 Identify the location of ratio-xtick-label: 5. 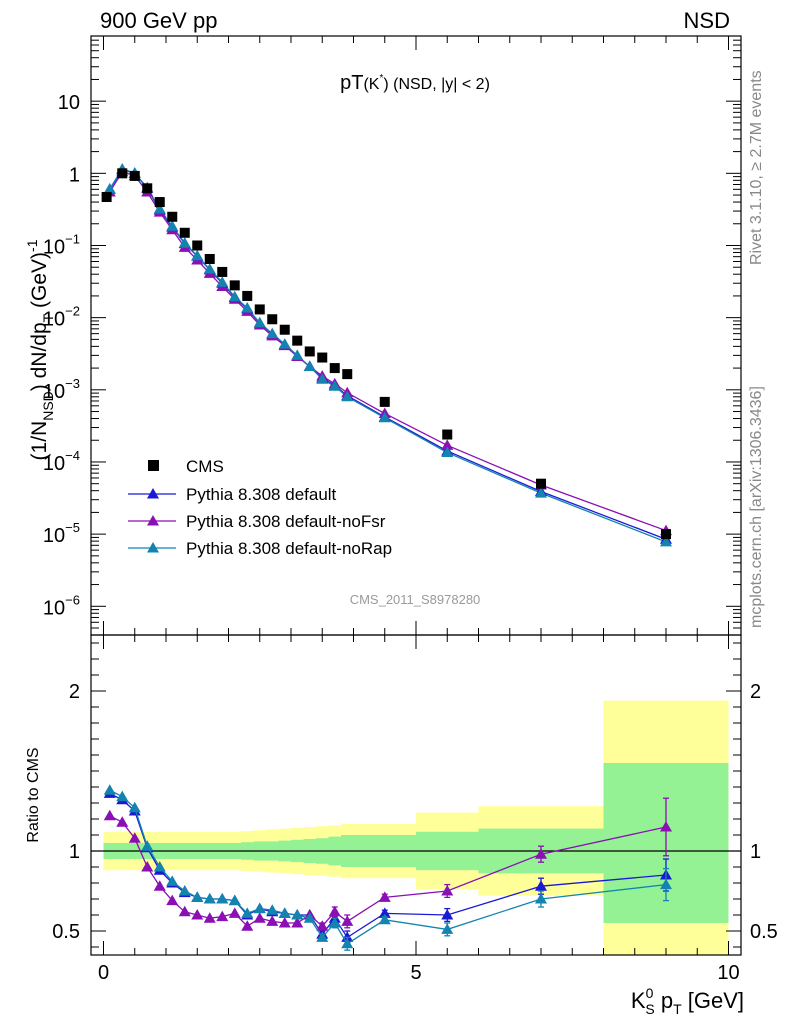
(415, 973).